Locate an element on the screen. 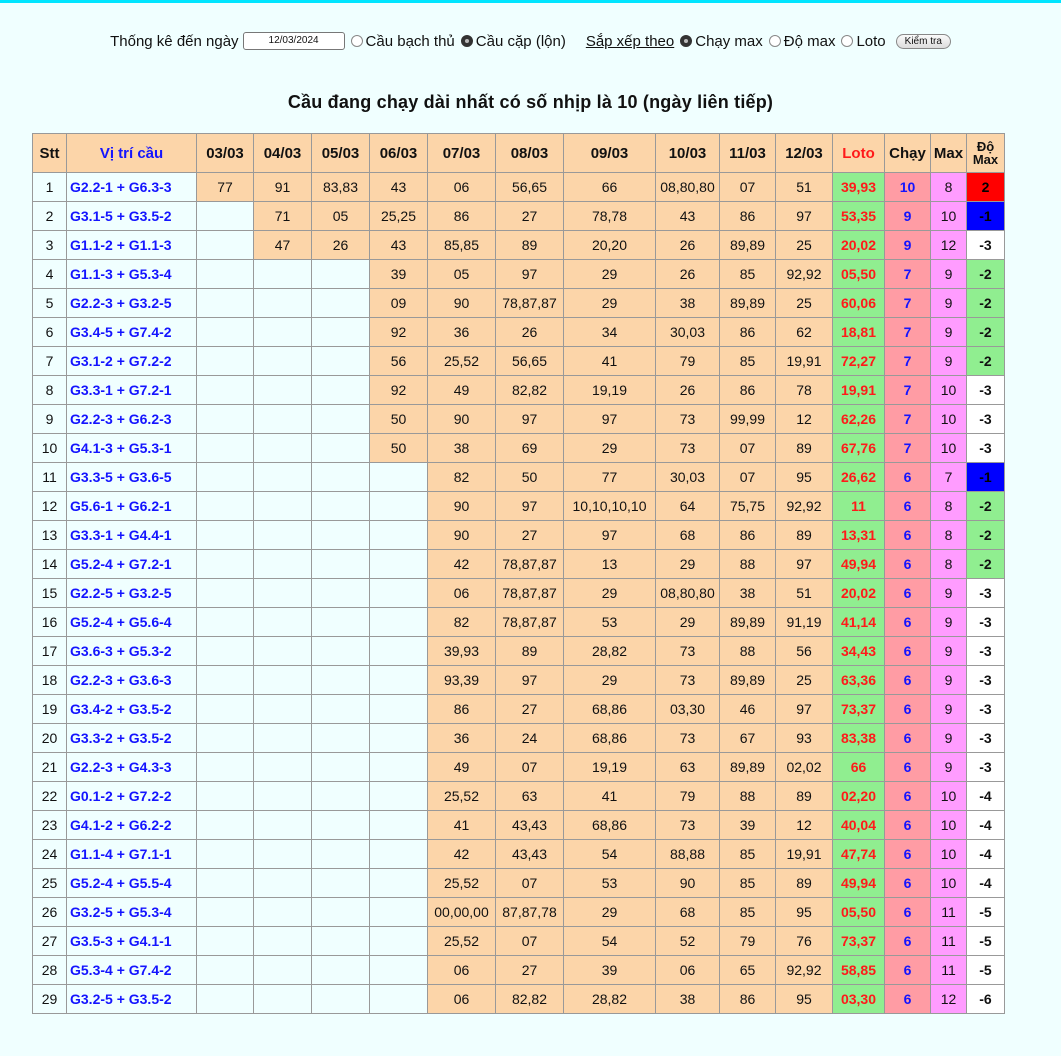 This screenshot has height=1056, width=1061. row-do-max: -1 is located at coordinates (985, 477).